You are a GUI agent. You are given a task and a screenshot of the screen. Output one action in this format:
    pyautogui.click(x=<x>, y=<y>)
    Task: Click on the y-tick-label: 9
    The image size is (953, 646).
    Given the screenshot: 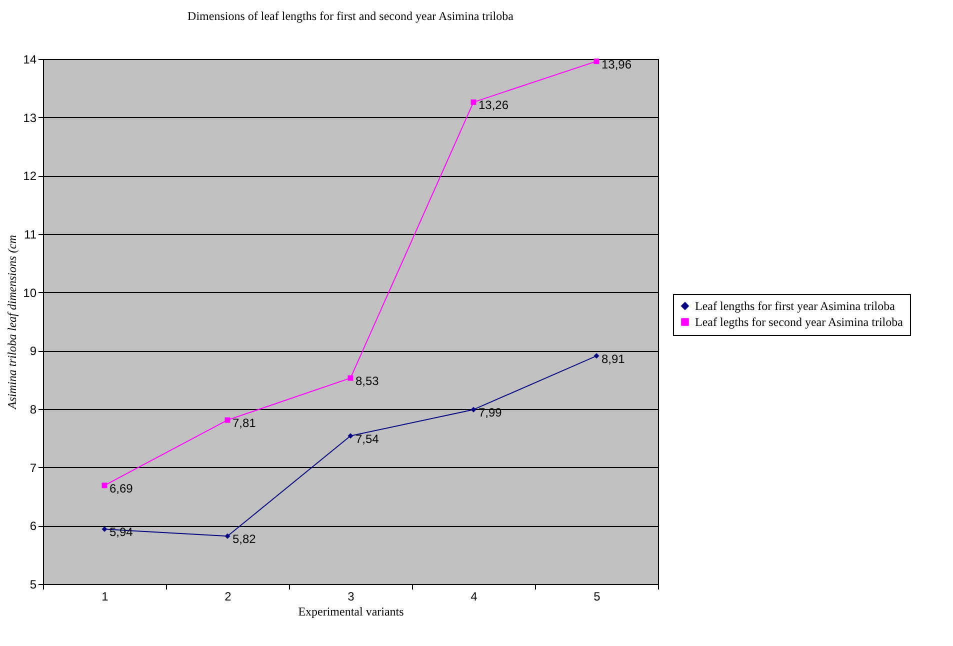 What is the action you would take?
    pyautogui.click(x=33, y=351)
    